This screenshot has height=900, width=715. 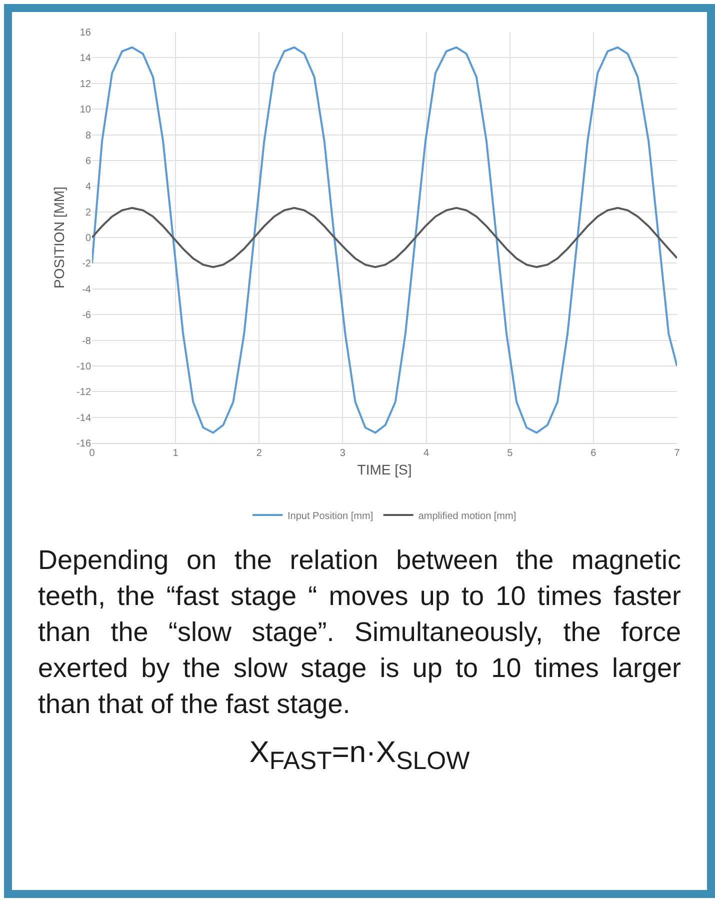 I want to click on x-tick-label: 6, so click(x=593, y=453).